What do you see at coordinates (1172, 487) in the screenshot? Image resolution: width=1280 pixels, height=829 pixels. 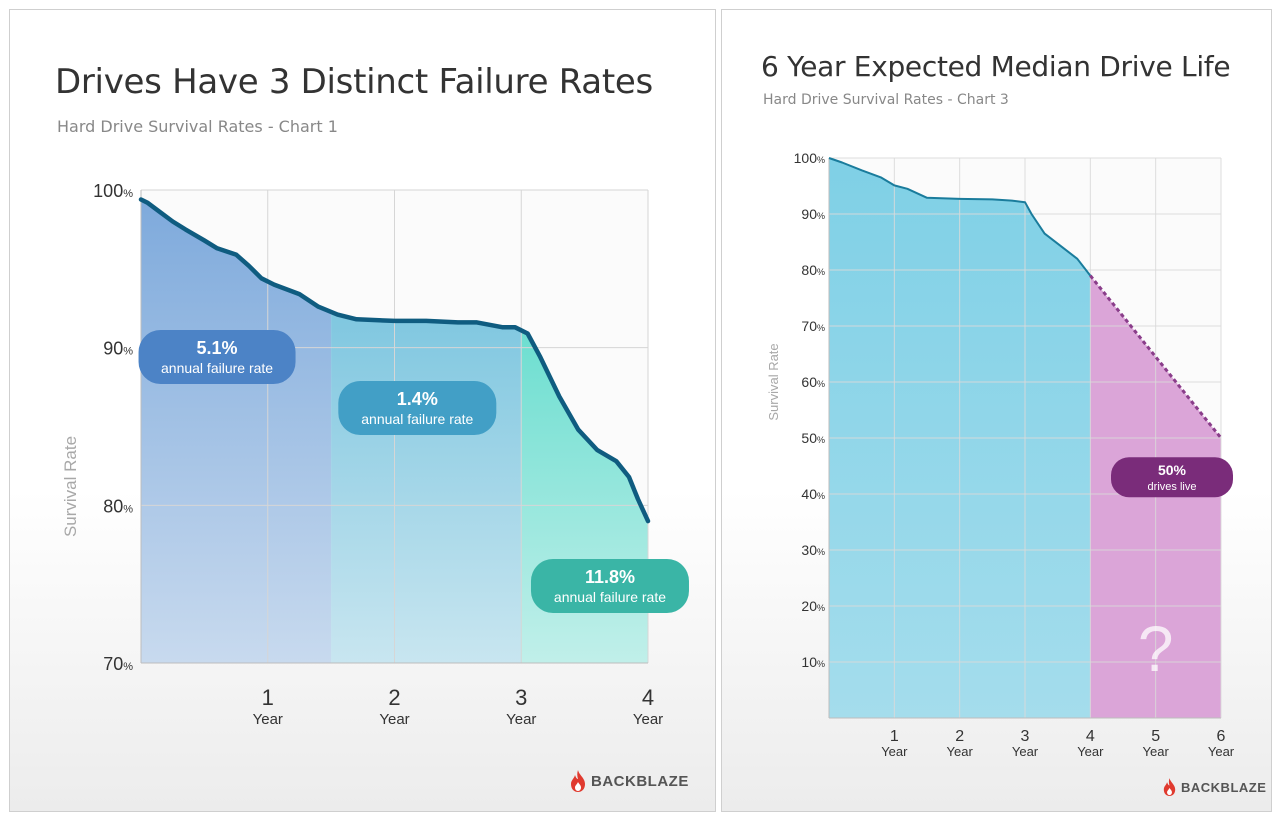 I see `badge-label: drives live` at bounding box center [1172, 487].